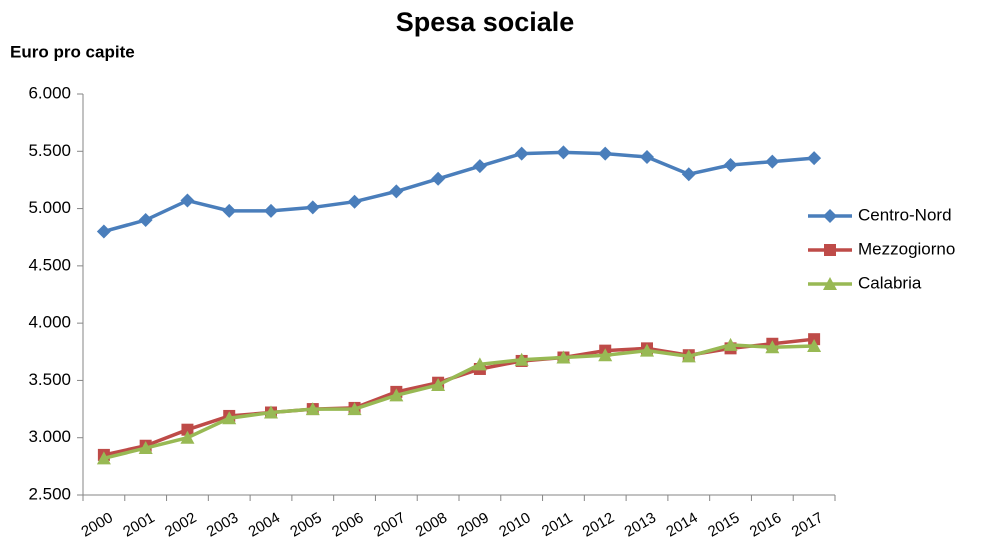 Image resolution: width=982 pixels, height=543 pixels. What do you see at coordinates (598, 524) in the screenshot?
I see `x-tick-label: 2012` at bounding box center [598, 524].